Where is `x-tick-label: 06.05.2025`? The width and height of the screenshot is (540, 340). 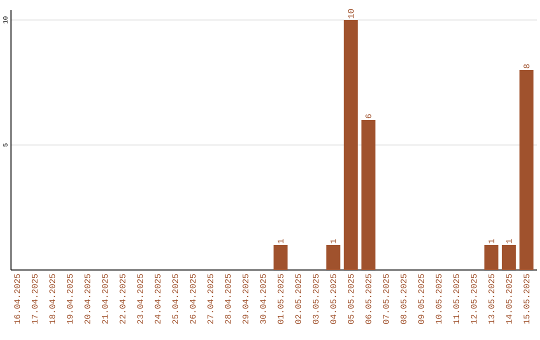 x-tick-label: 06.05.2025 is located at coordinates (369, 299).